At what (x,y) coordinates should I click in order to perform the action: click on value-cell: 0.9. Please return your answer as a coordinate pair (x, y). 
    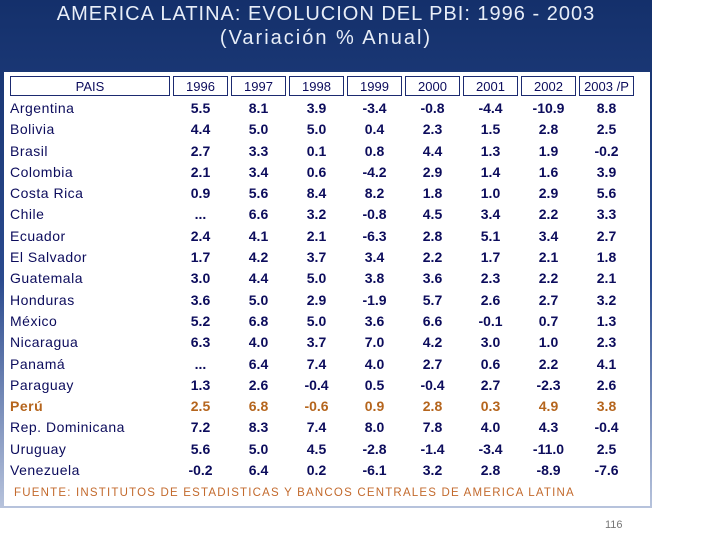
    Looking at the image, I should click on (200, 193).